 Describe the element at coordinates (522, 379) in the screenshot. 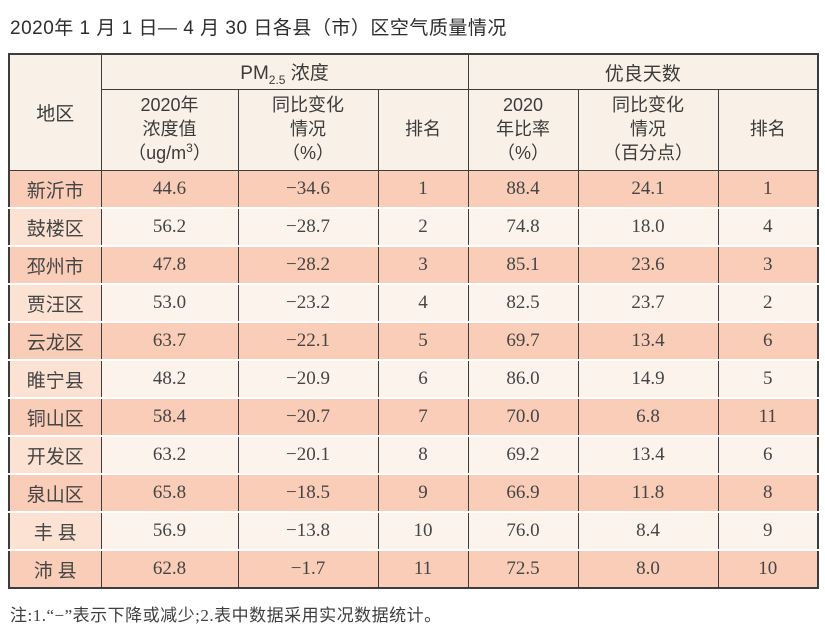

I see `cell-gd-ratio: 86.0` at that location.